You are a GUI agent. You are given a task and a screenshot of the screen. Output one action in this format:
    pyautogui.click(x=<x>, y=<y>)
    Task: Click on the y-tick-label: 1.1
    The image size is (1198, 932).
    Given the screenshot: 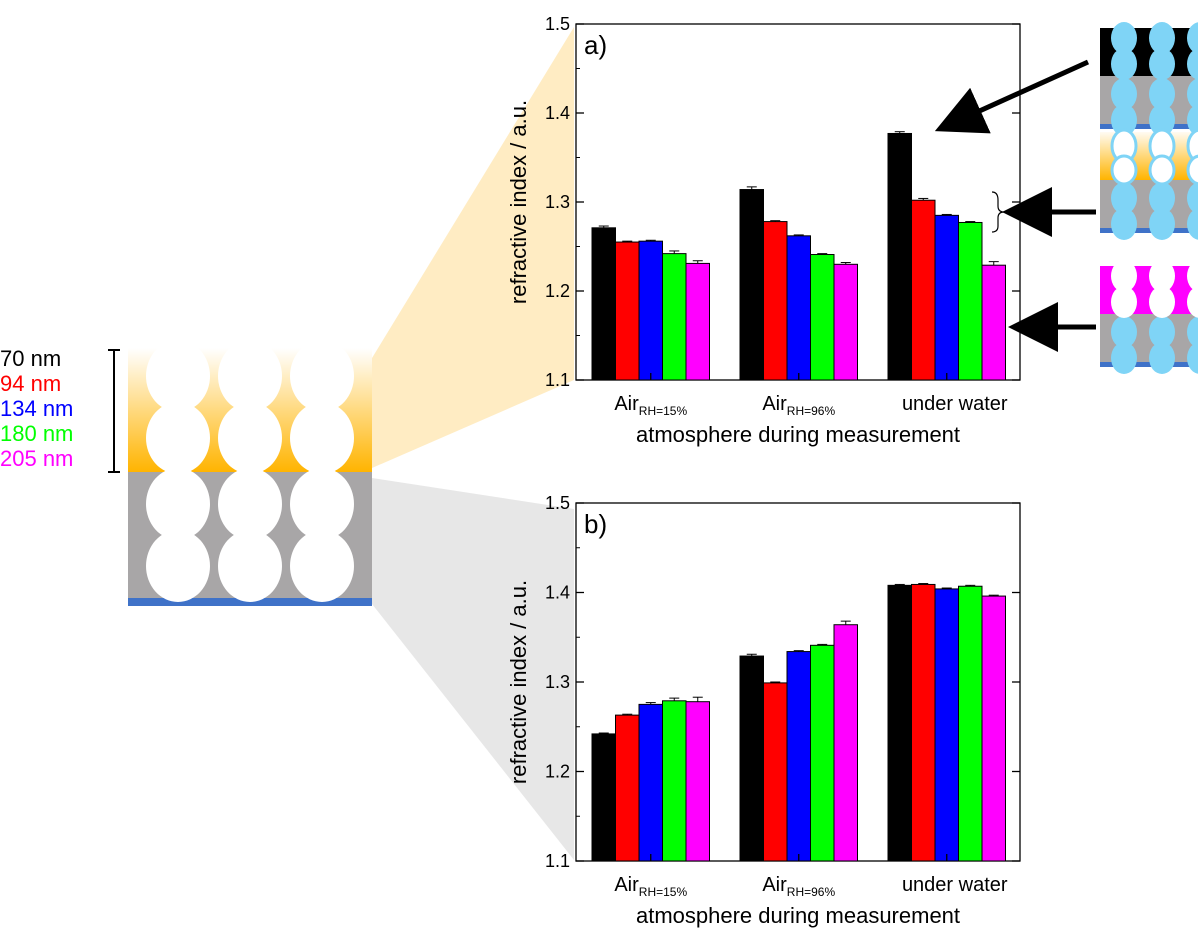 What is the action you would take?
    pyautogui.click(x=557, y=380)
    